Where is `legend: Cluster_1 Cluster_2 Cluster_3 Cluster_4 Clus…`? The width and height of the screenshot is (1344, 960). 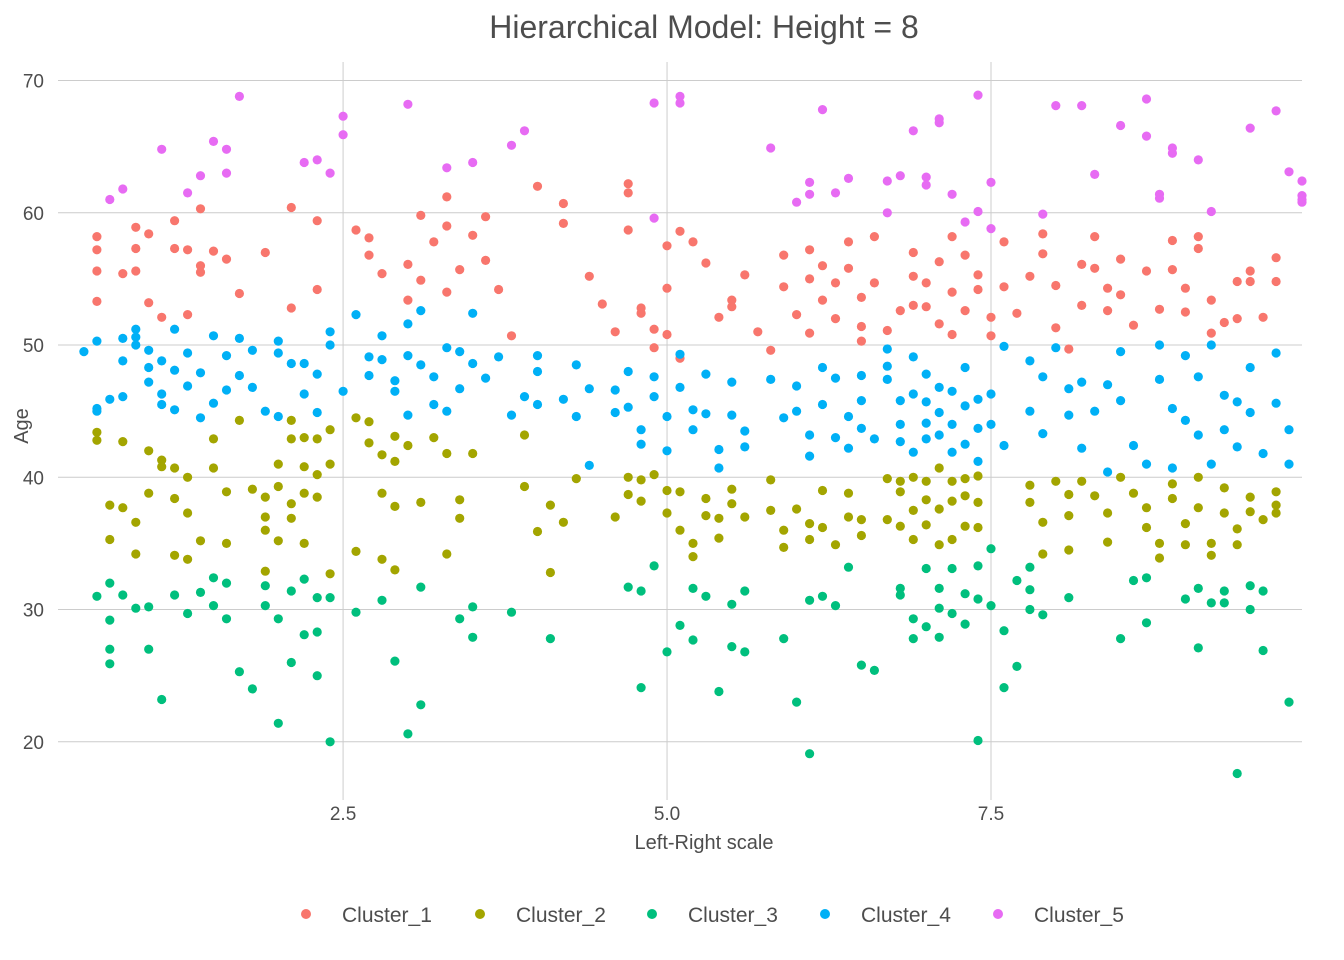 legend: Cluster_1 Cluster_2 Cluster_3 Cluster_4 Clus… is located at coordinates (712, 915).